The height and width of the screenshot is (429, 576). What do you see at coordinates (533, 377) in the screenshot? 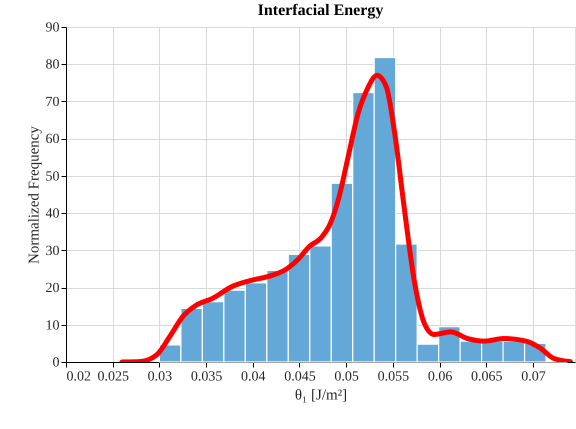
I see `x-tick-label: 0.07` at bounding box center [533, 377].